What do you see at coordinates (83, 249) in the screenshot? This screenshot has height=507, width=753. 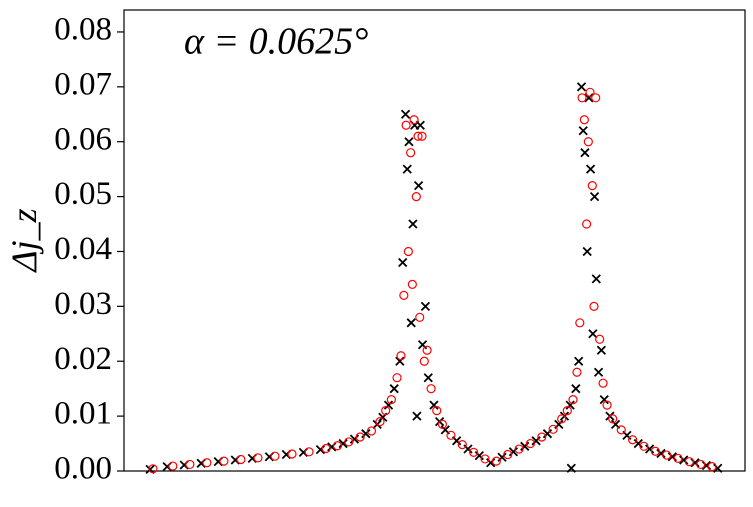 I see `y-tick-label: 0.04` at bounding box center [83, 249].